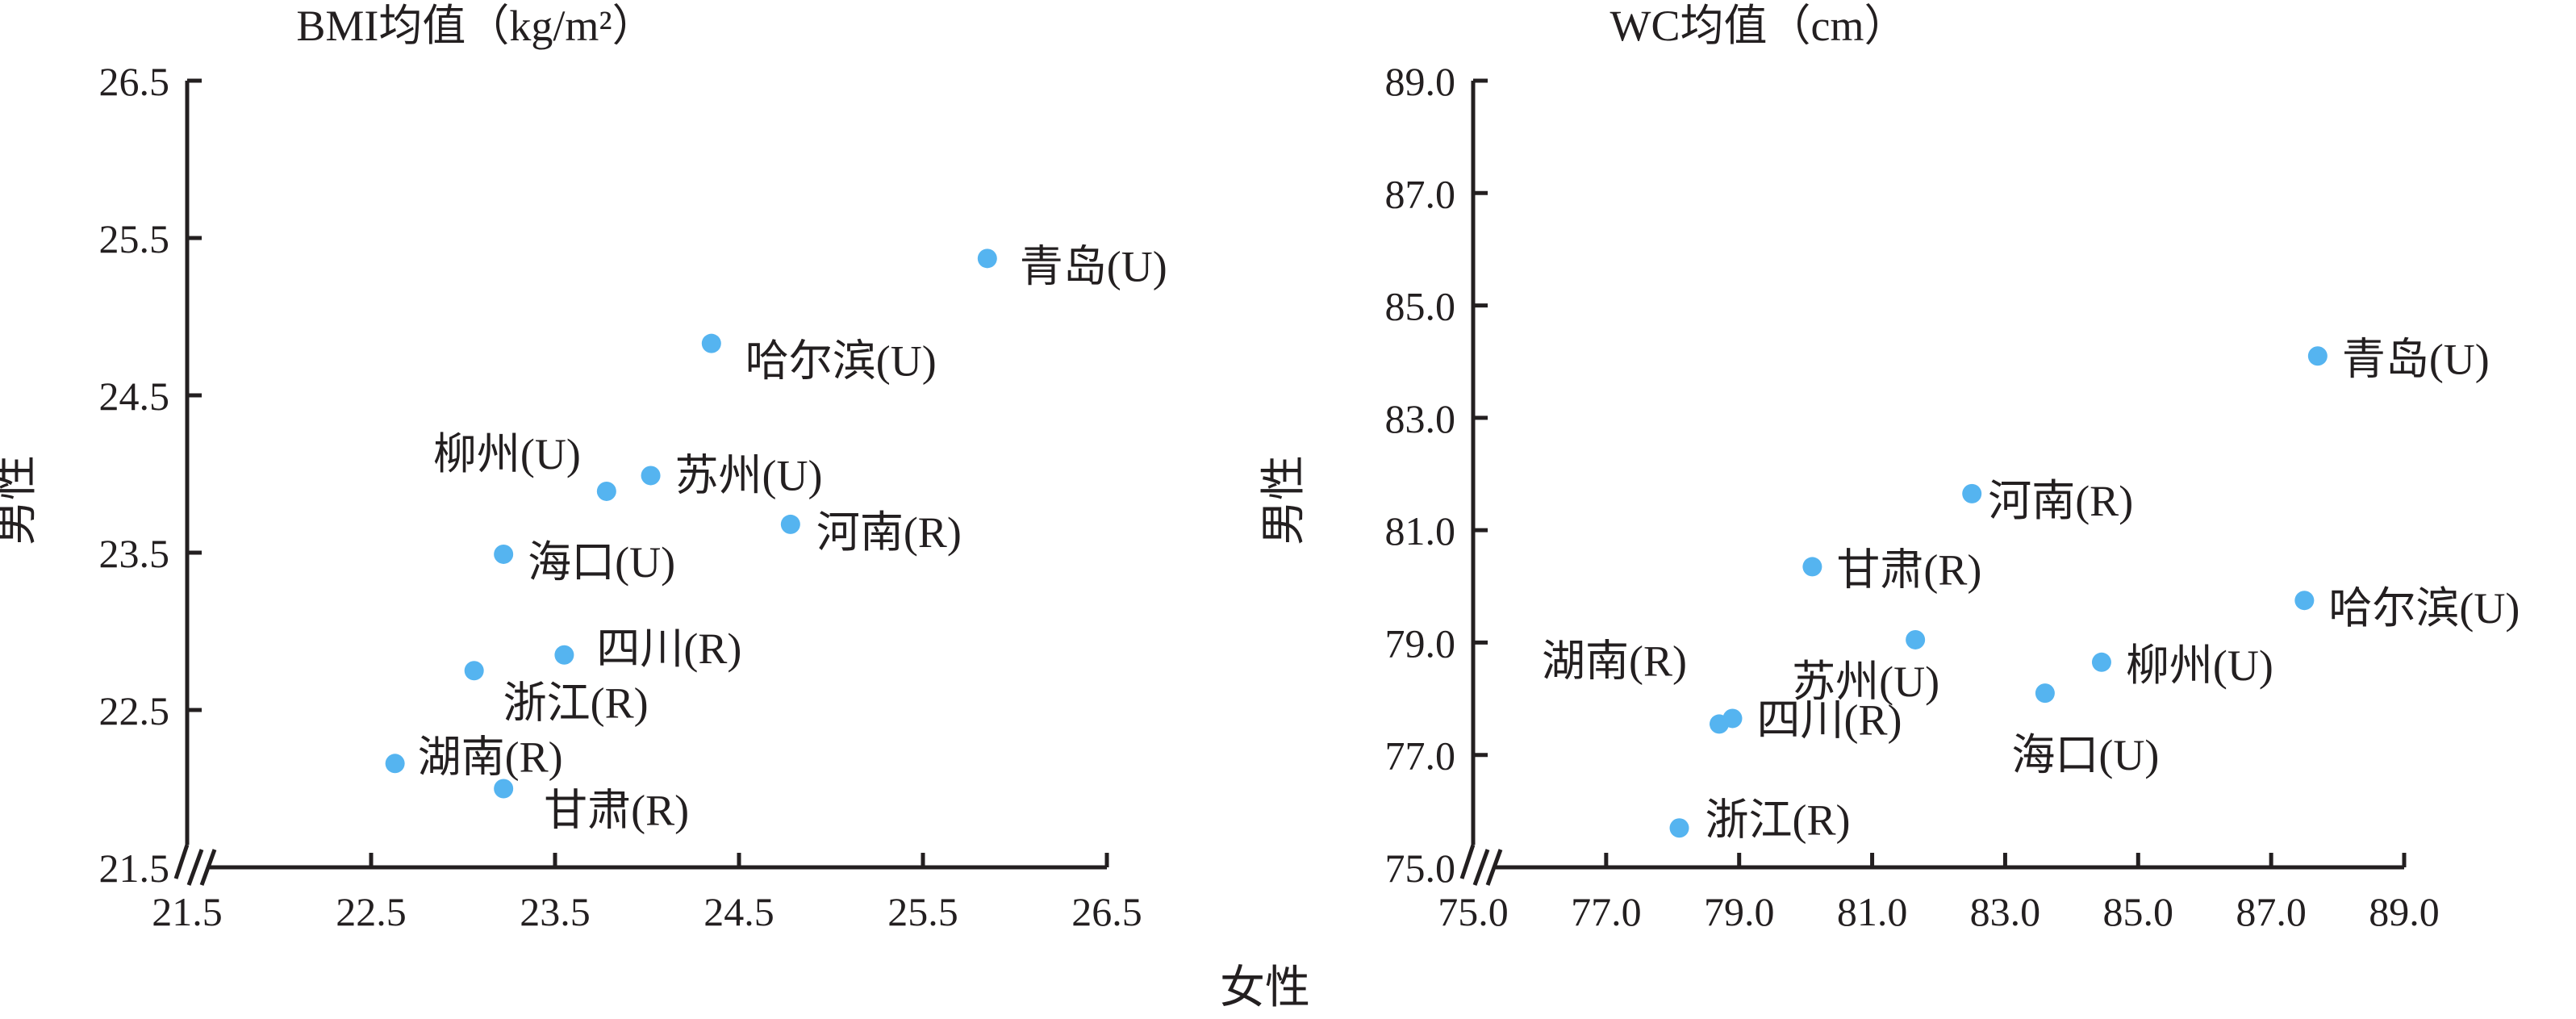 Image resolution: width=2576 pixels, height=1019 pixels. I want to click on wc-x-tick-label: 83.0, so click(2005, 911).